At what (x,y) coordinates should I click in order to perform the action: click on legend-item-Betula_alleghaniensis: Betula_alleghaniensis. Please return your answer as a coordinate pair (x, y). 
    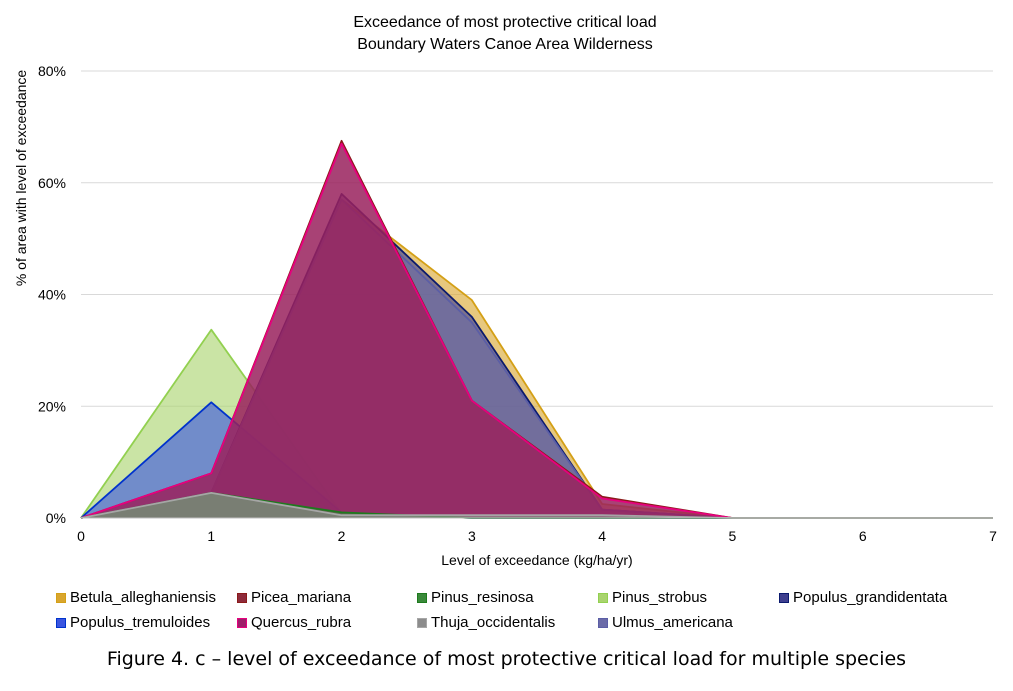
    Looking at the image, I should click on (136, 597).